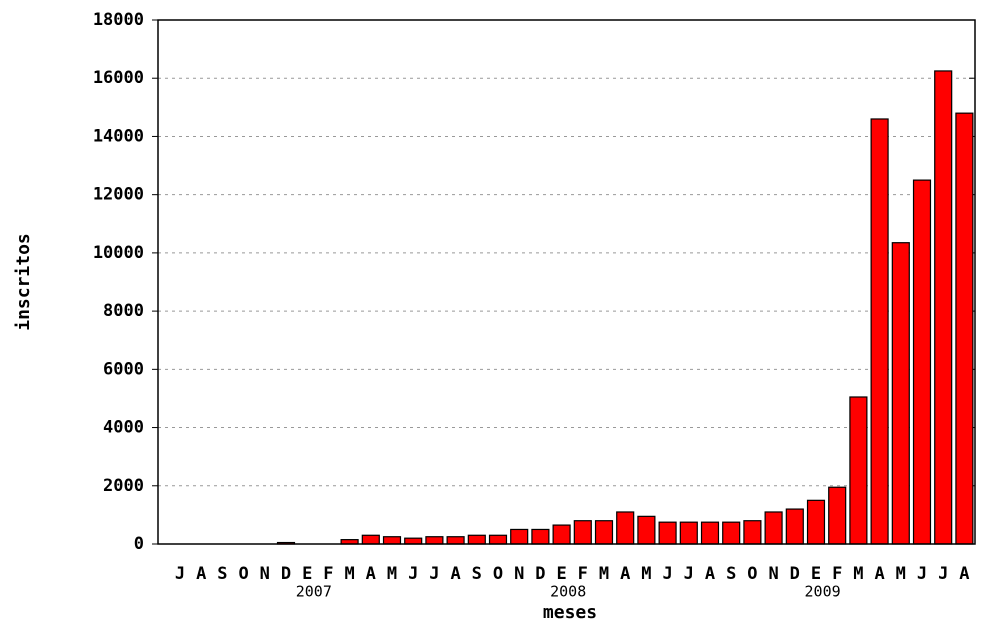  Describe the element at coordinates (118, 136) in the screenshot. I see `y-tick-label: 14000` at that location.